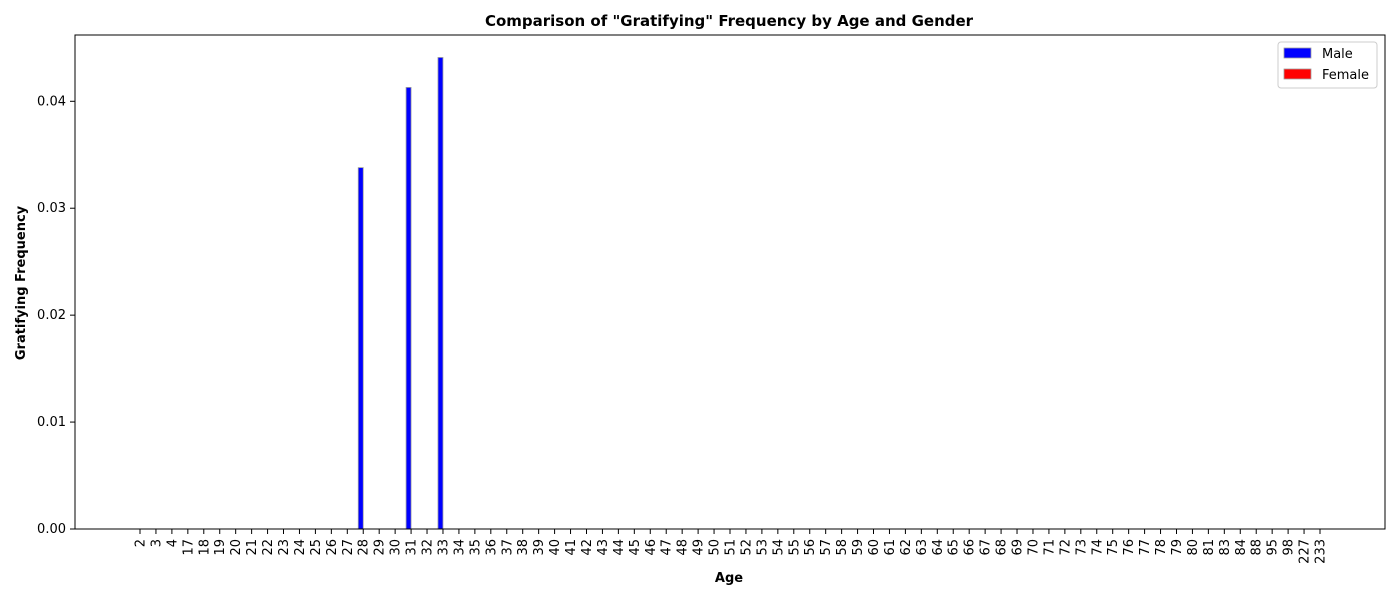  Describe the element at coordinates (635, 547) in the screenshot. I see `x-tick-label: 45` at that location.